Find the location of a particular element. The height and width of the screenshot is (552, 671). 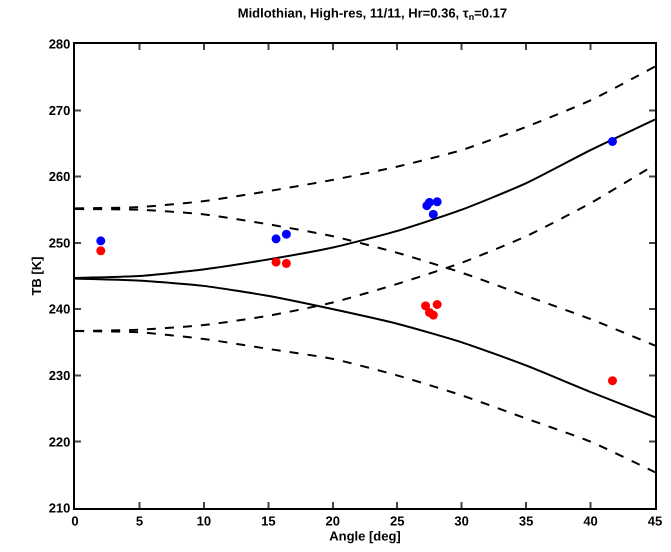

y-tick-label: 210 is located at coordinates (59, 508).